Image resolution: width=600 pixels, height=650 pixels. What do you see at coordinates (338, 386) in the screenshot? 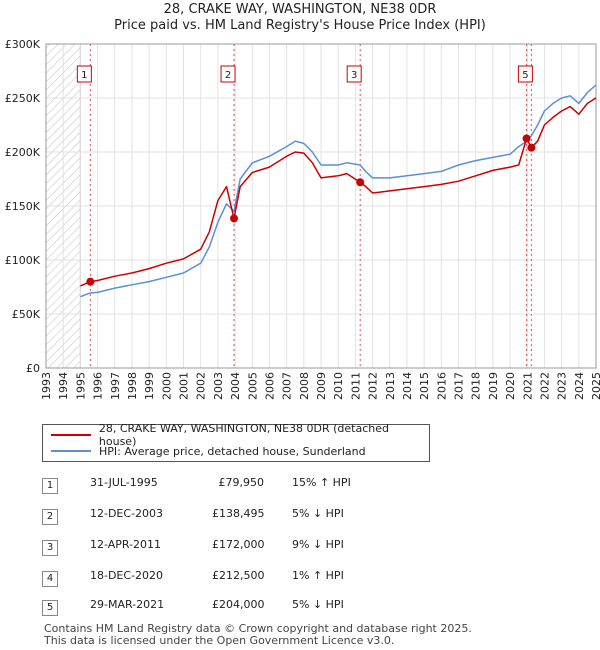
I see `x-tick-label: 2010` at bounding box center [338, 386].